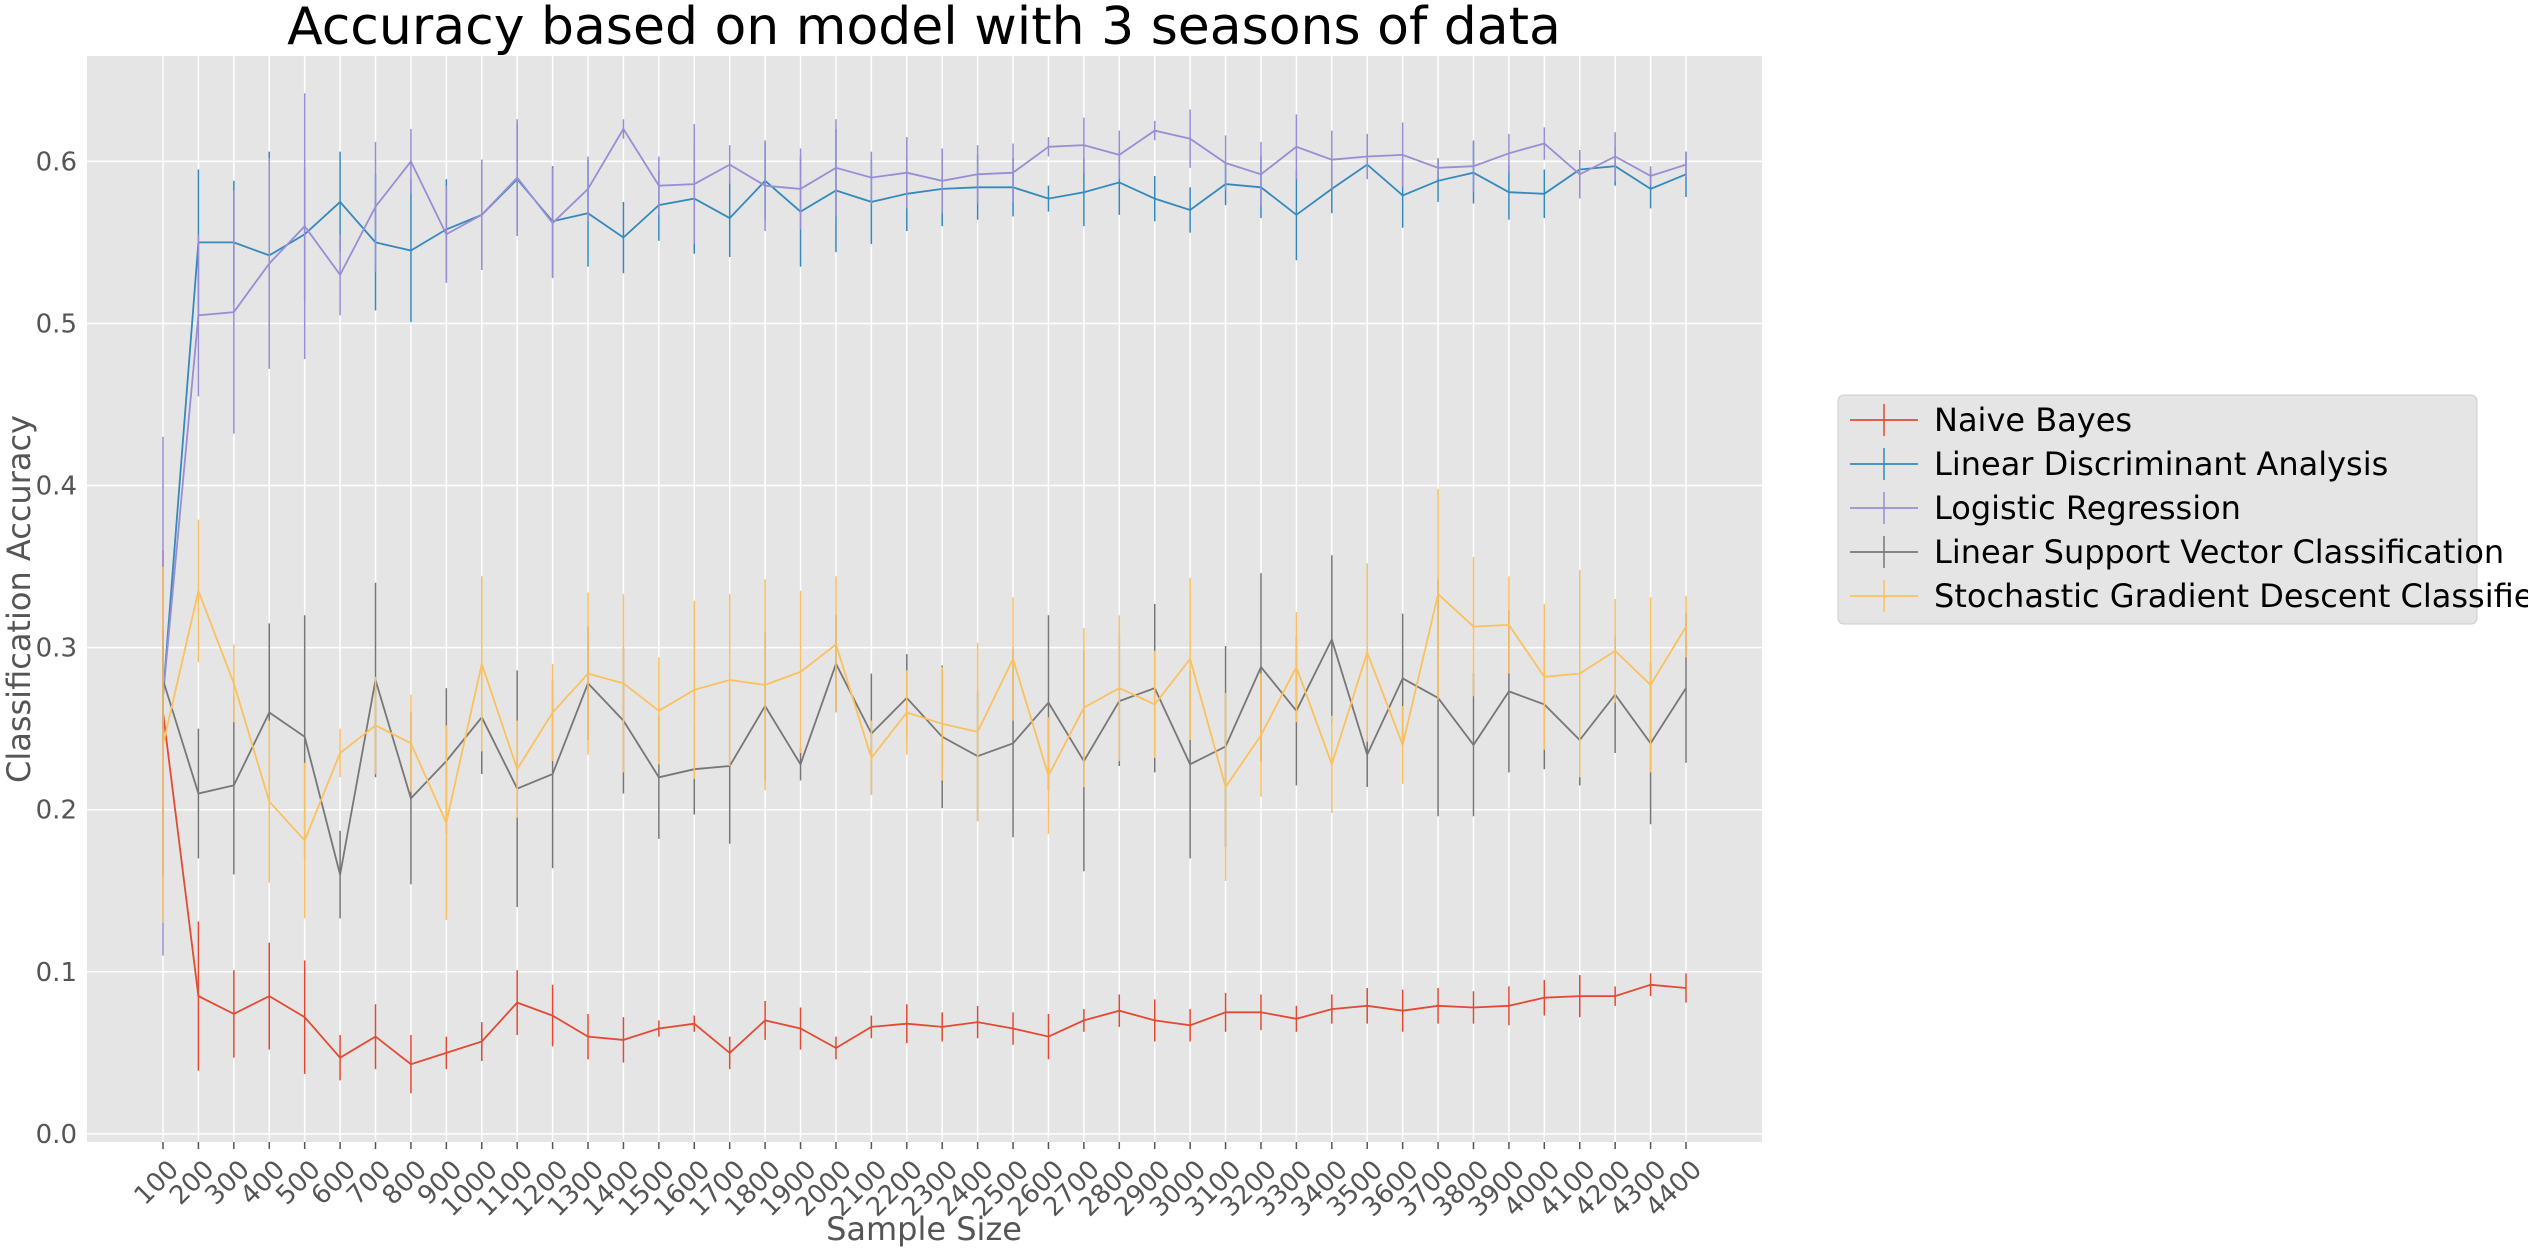 The width and height of the screenshot is (2528, 1251). What do you see at coordinates (2161, 464) in the screenshot?
I see `legend-label: Linear Discriminant Analysis` at bounding box center [2161, 464].